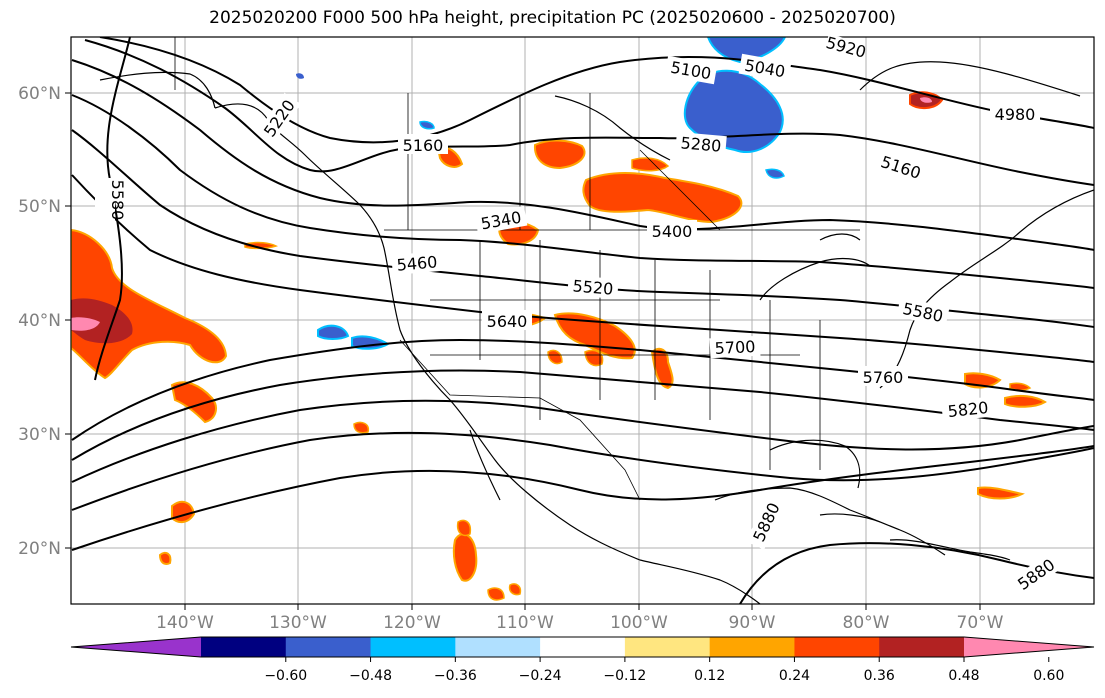 This screenshot has width=1105, height=698. I want to click on colorbar-tick-label: −0.24, so click(540, 676).